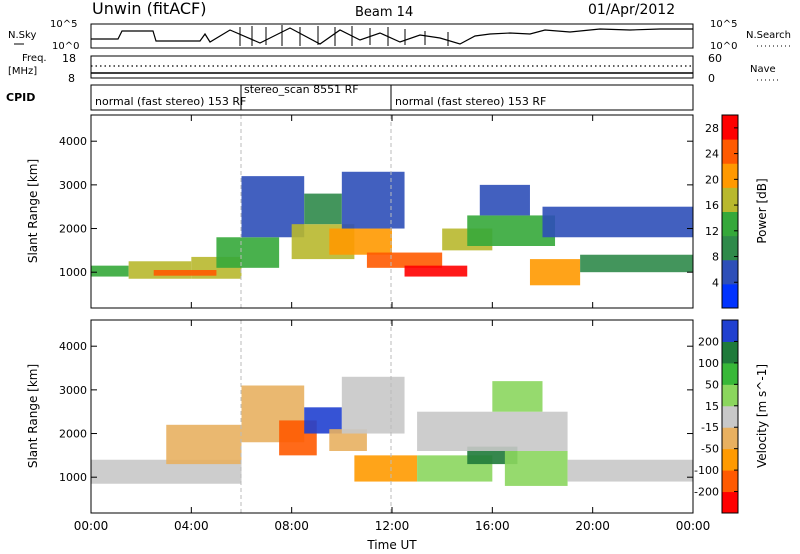 The width and height of the screenshot is (800, 554). I want to click on velocity-colorbar-label: Velocity [m s^-1], so click(762, 416).